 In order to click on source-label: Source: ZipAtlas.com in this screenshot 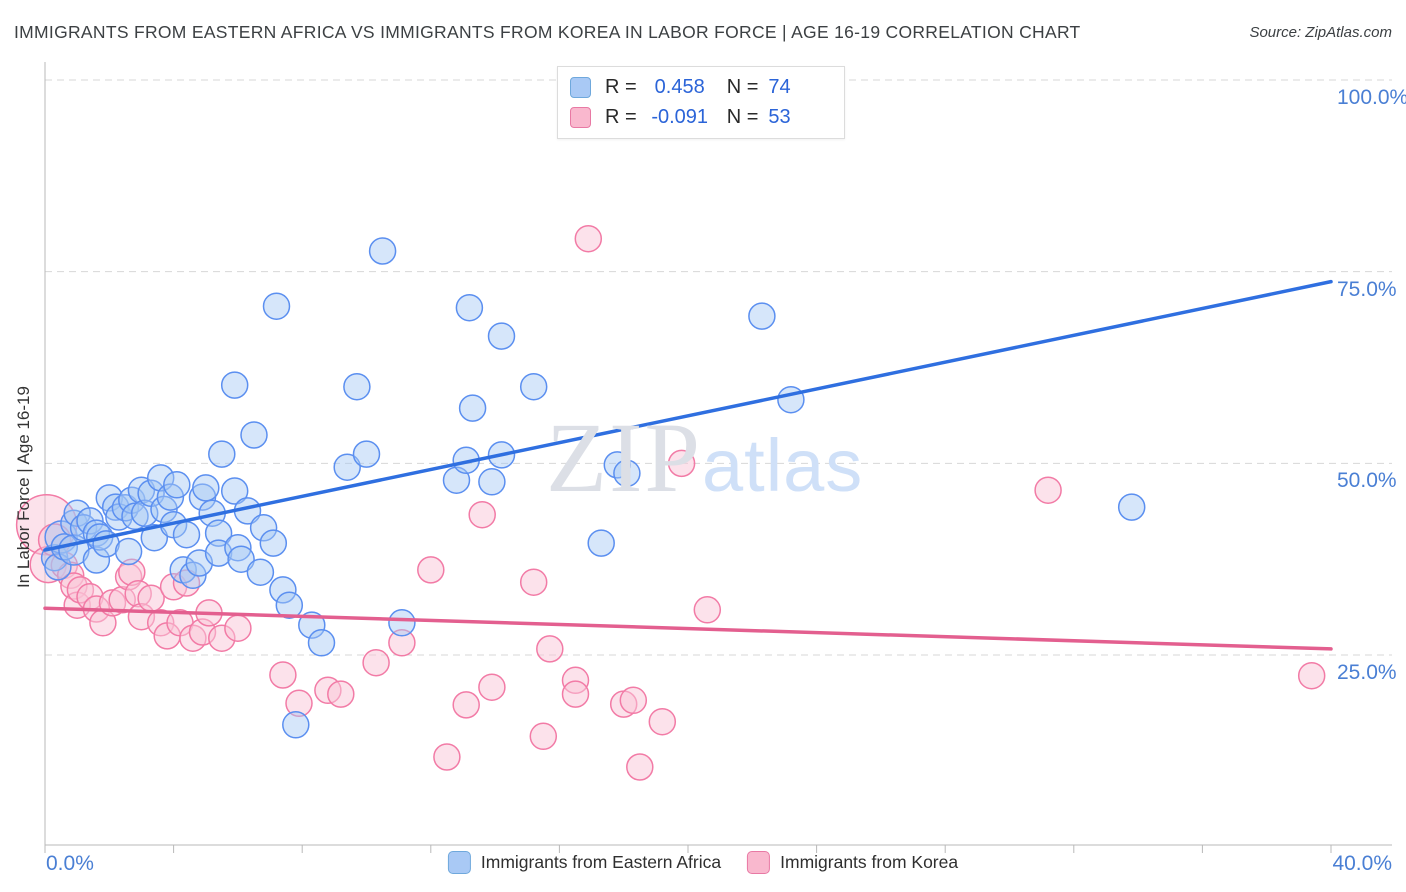, I will do `click(1320, 32)`.